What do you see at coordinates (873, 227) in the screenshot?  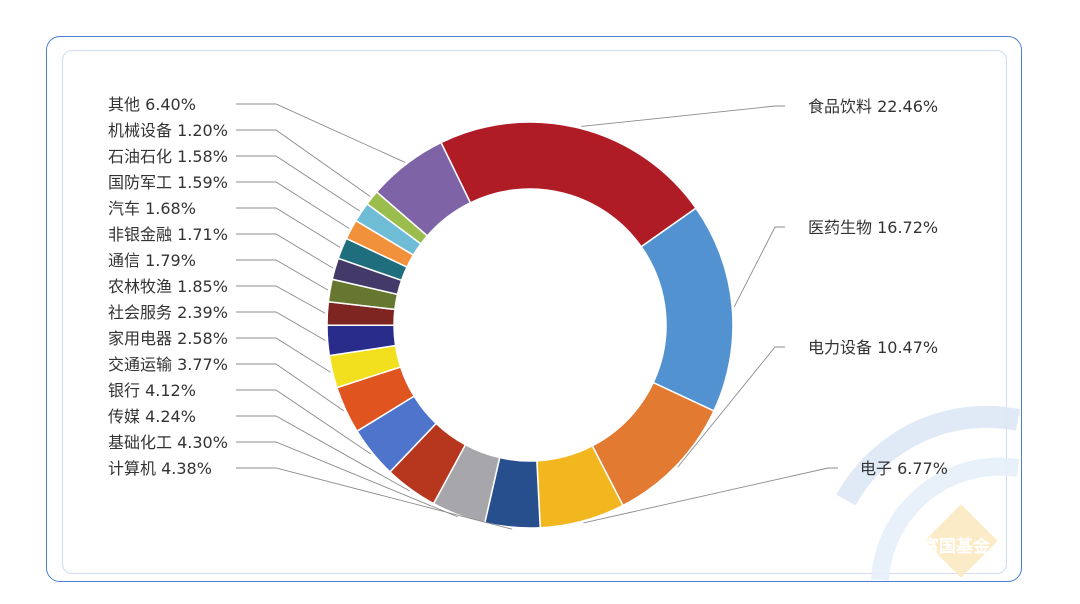 I see `slice-label: 医药生物 16.72%` at bounding box center [873, 227].